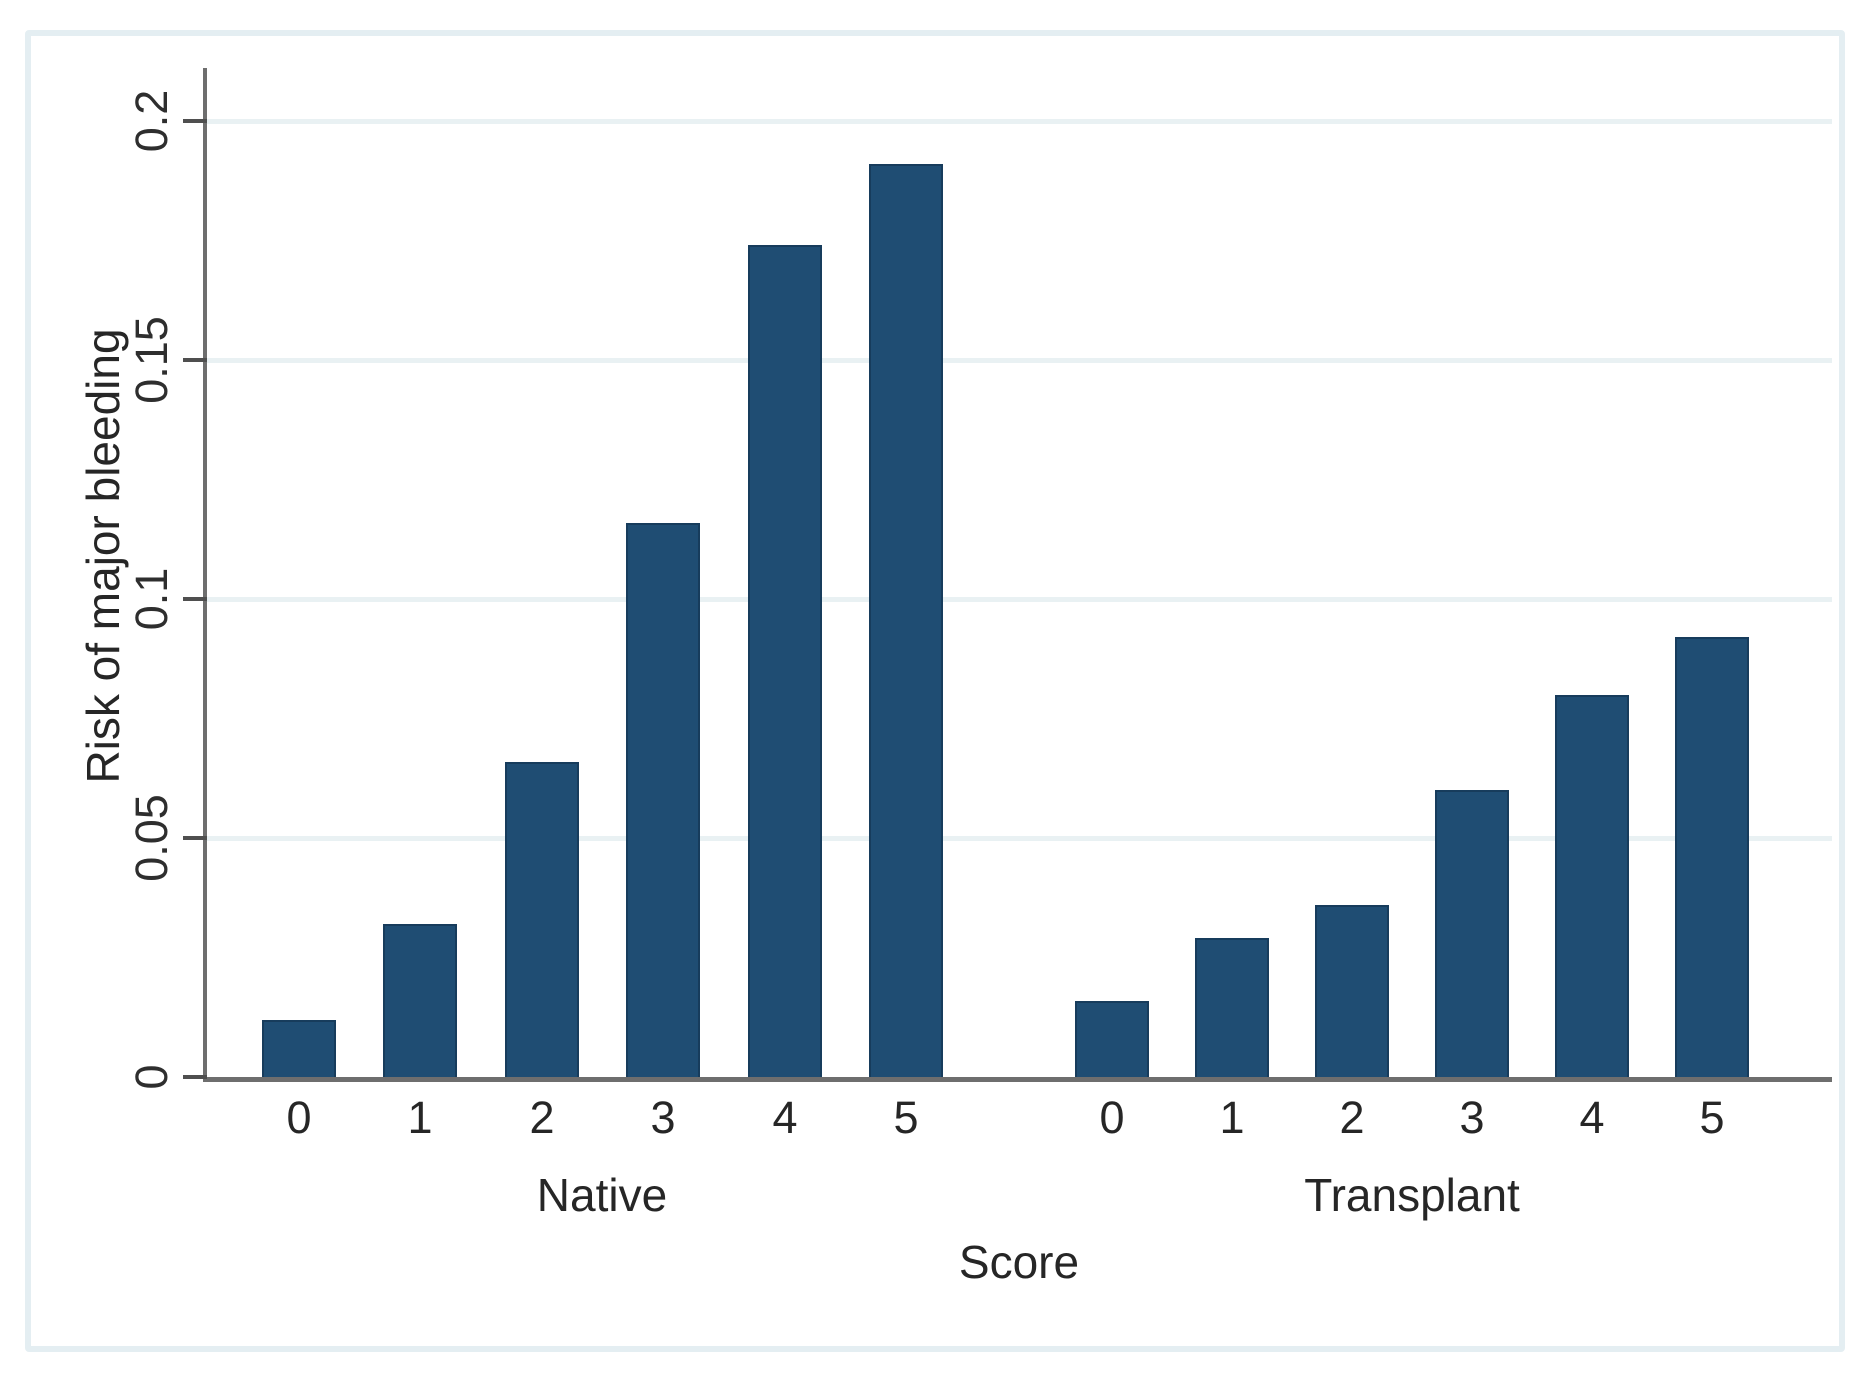 Image resolution: width=1869 pixels, height=1375 pixels. Describe the element at coordinates (1112, 1117) in the screenshot. I see `x-tick-label-transplant-0: 0` at that location.